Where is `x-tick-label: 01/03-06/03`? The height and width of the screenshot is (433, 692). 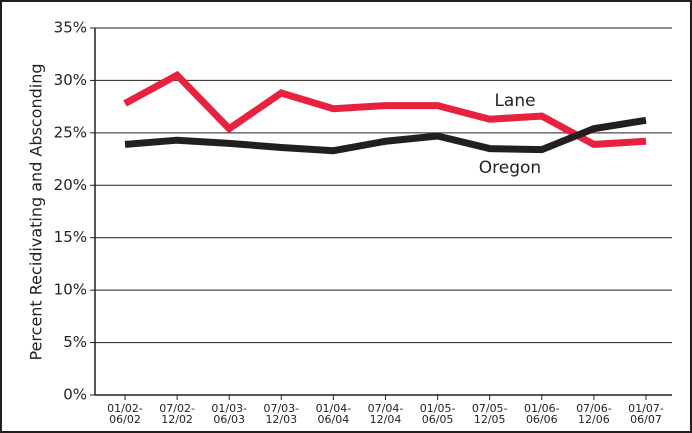
x-tick-label: 01/03-06/03 is located at coordinates (229, 414).